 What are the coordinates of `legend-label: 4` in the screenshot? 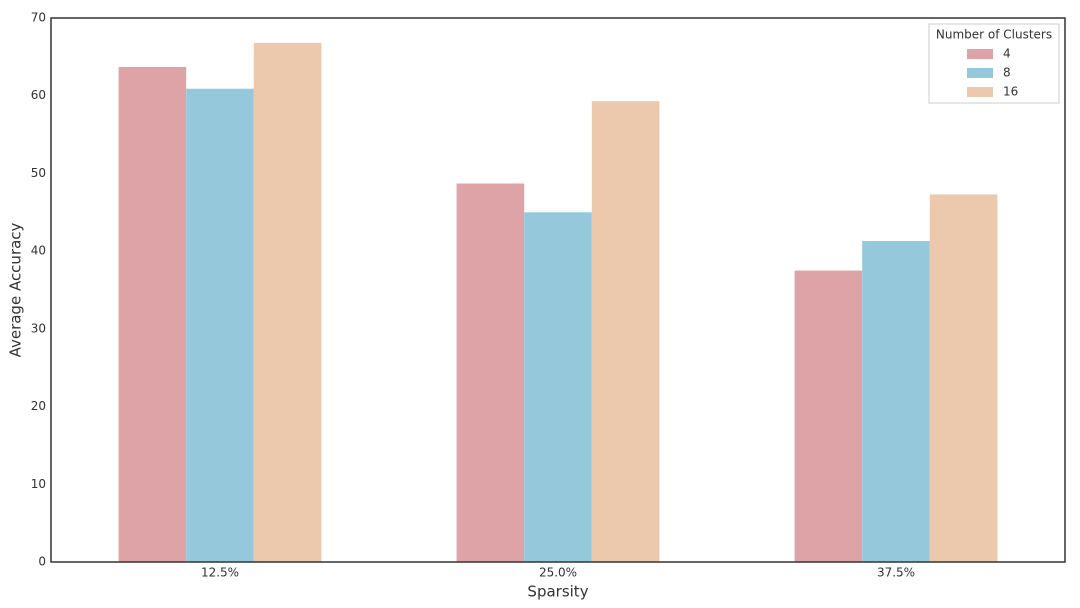 It's located at (1007, 54).